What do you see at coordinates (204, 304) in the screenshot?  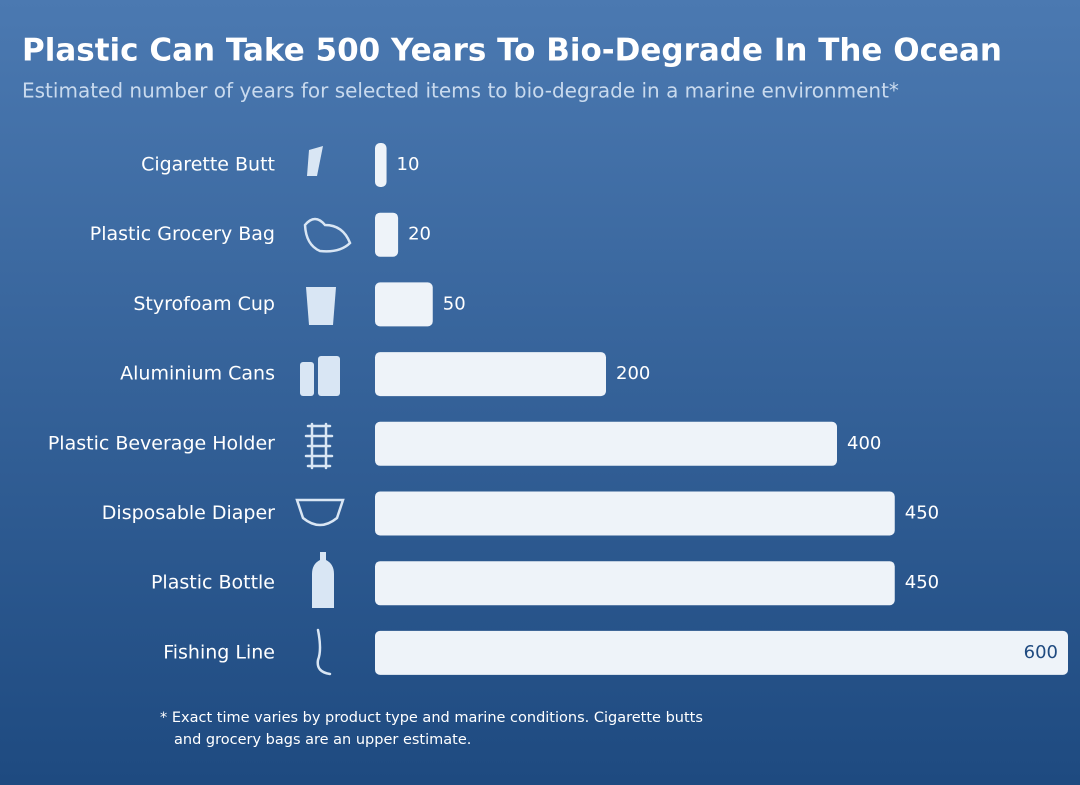 I see `category-label: Styrofoam Cup` at bounding box center [204, 304].